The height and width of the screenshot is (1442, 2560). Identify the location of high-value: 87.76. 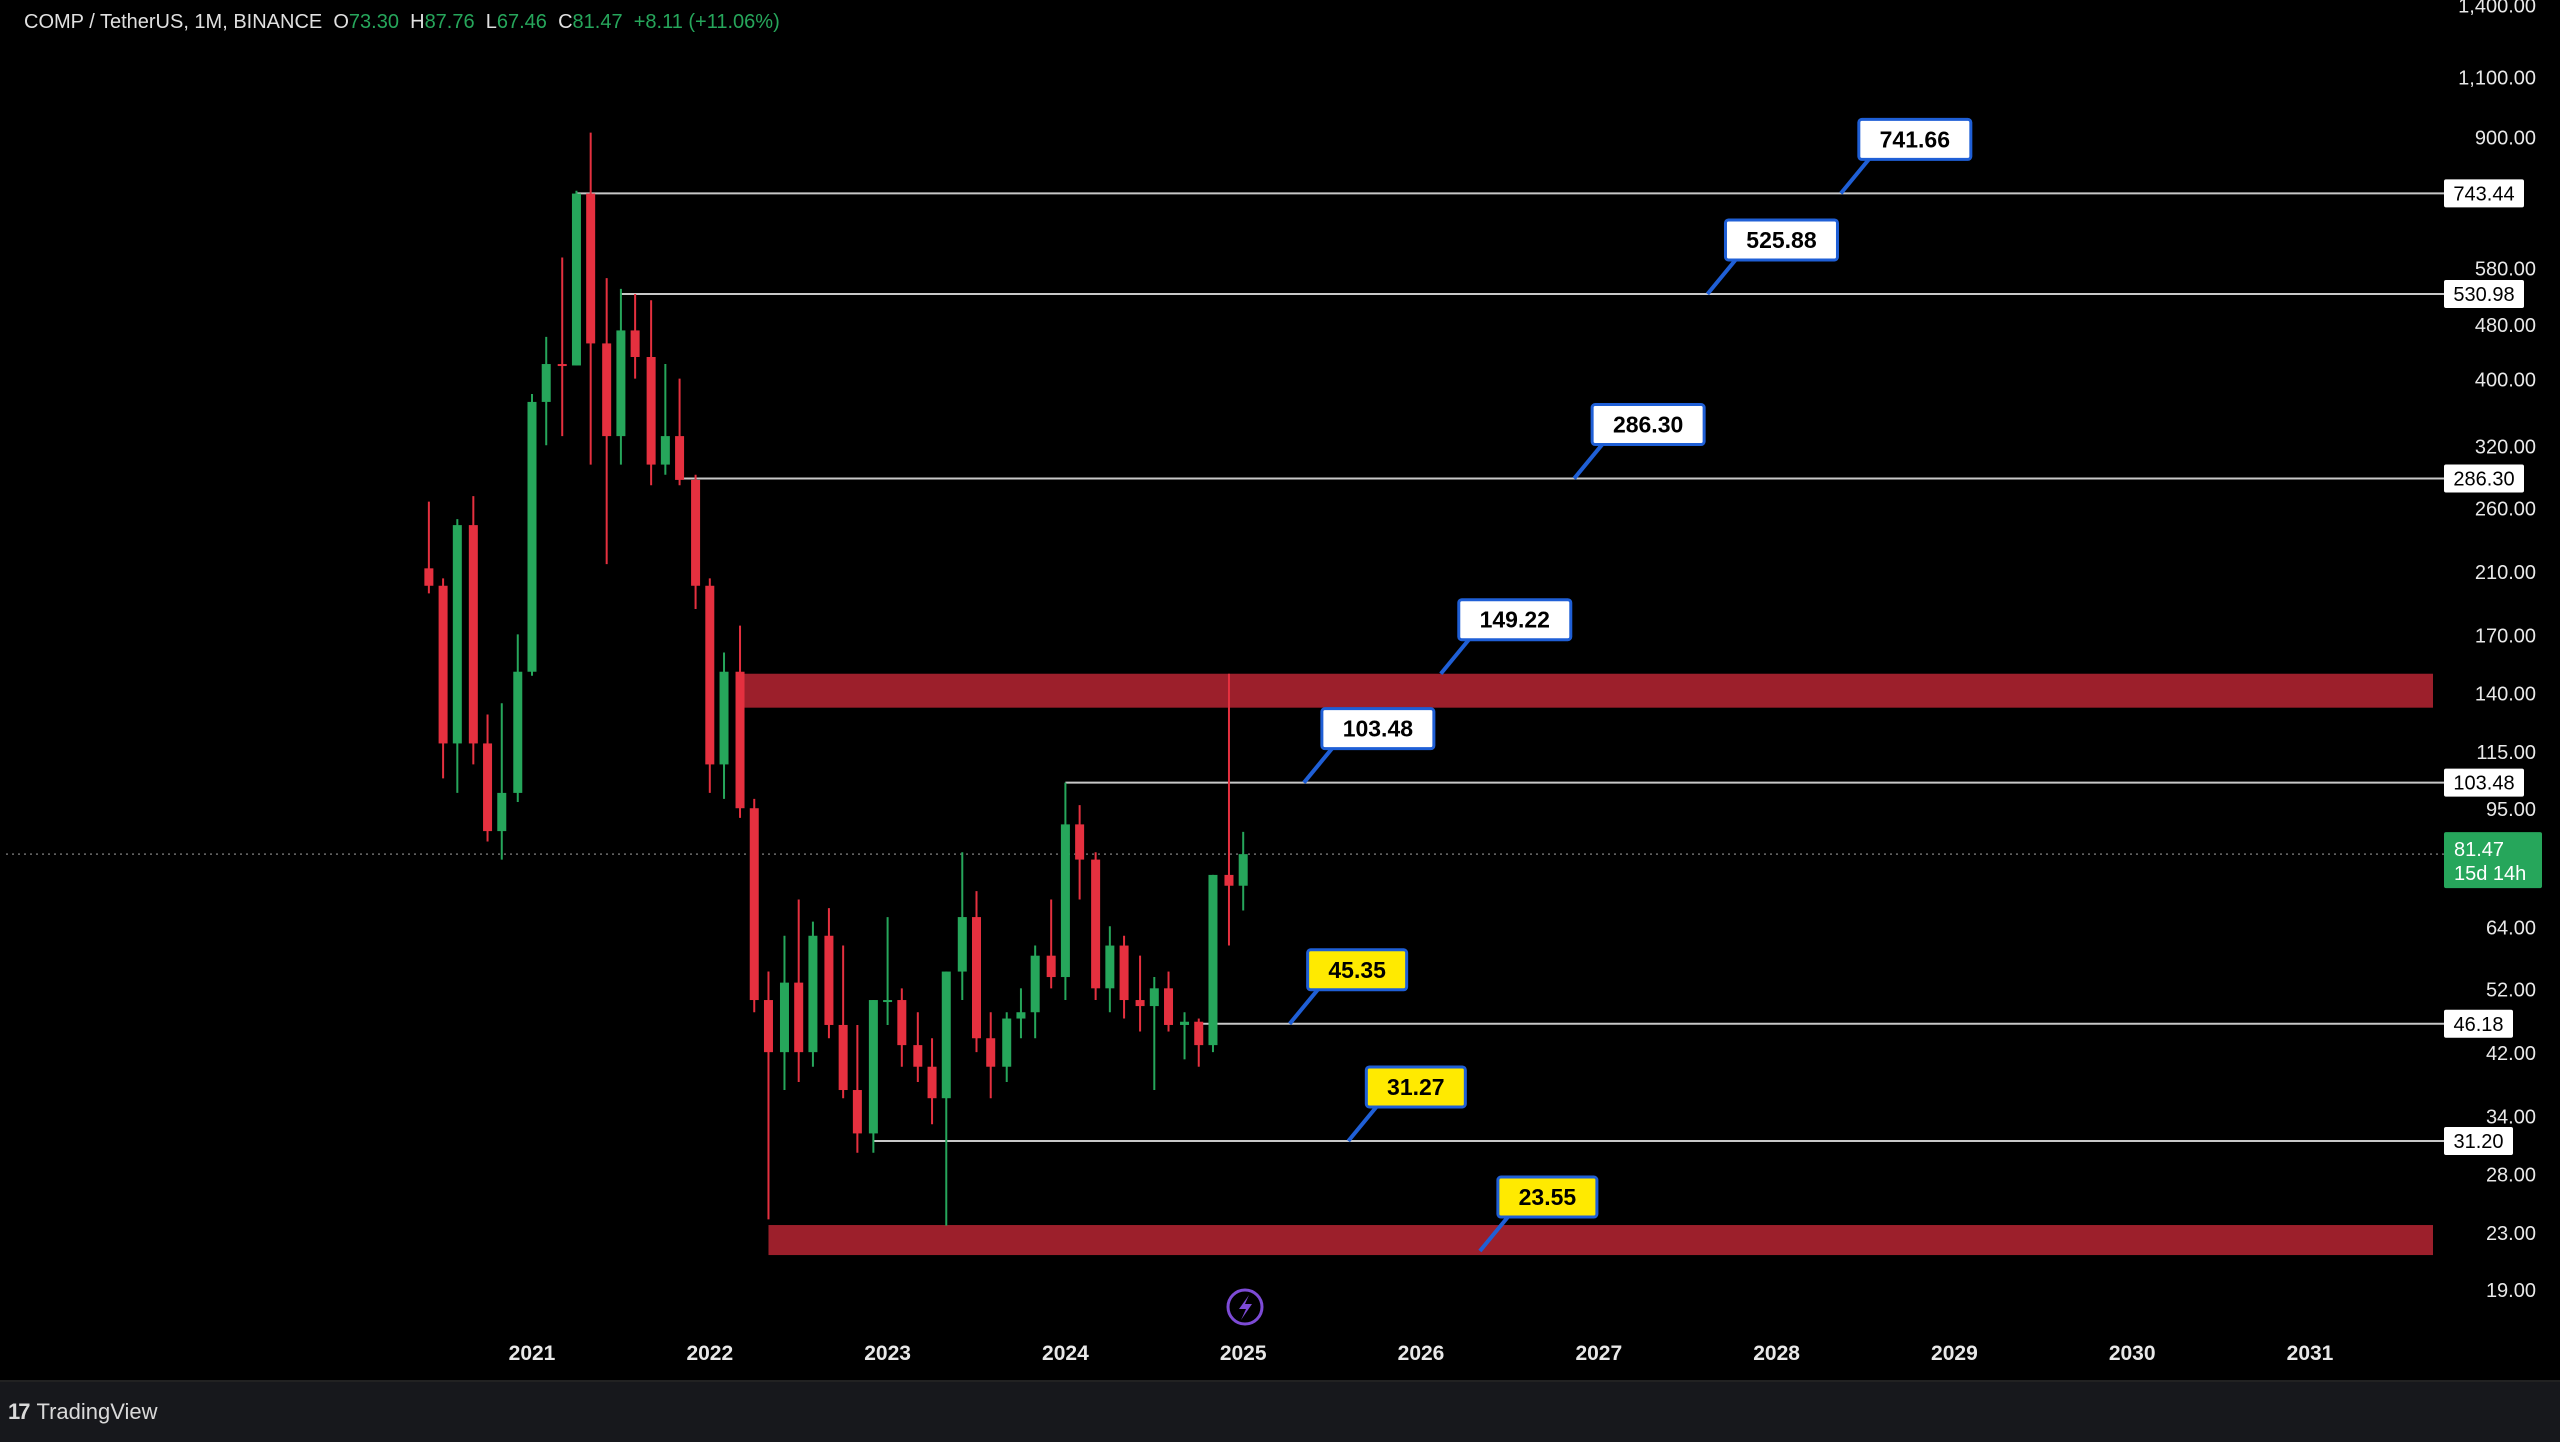
(449, 22).